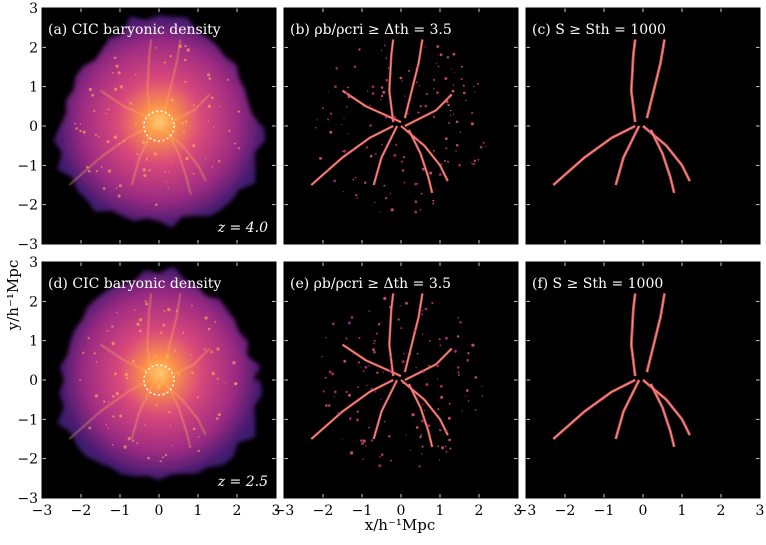 The width and height of the screenshot is (766, 545). I want to click on x-tick-label: −1, so click(120, 511).